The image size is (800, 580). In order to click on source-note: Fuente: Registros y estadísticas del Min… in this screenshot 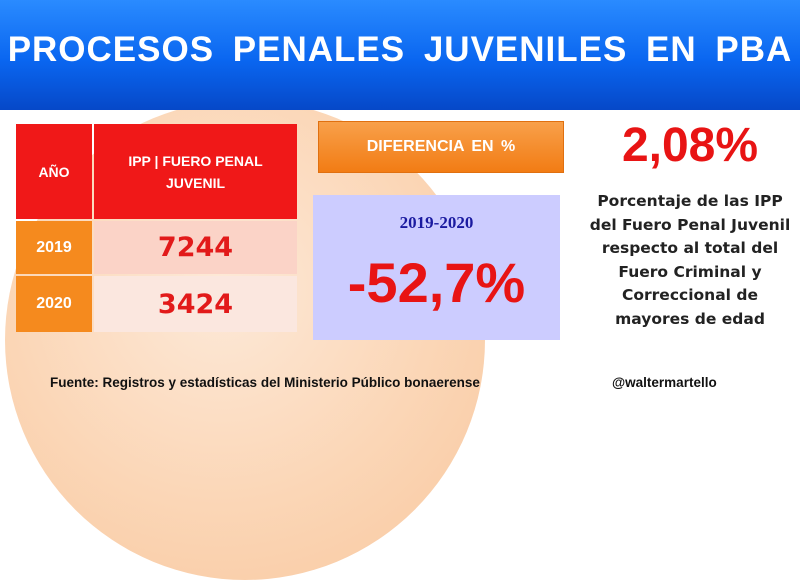, I will do `click(265, 382)`.